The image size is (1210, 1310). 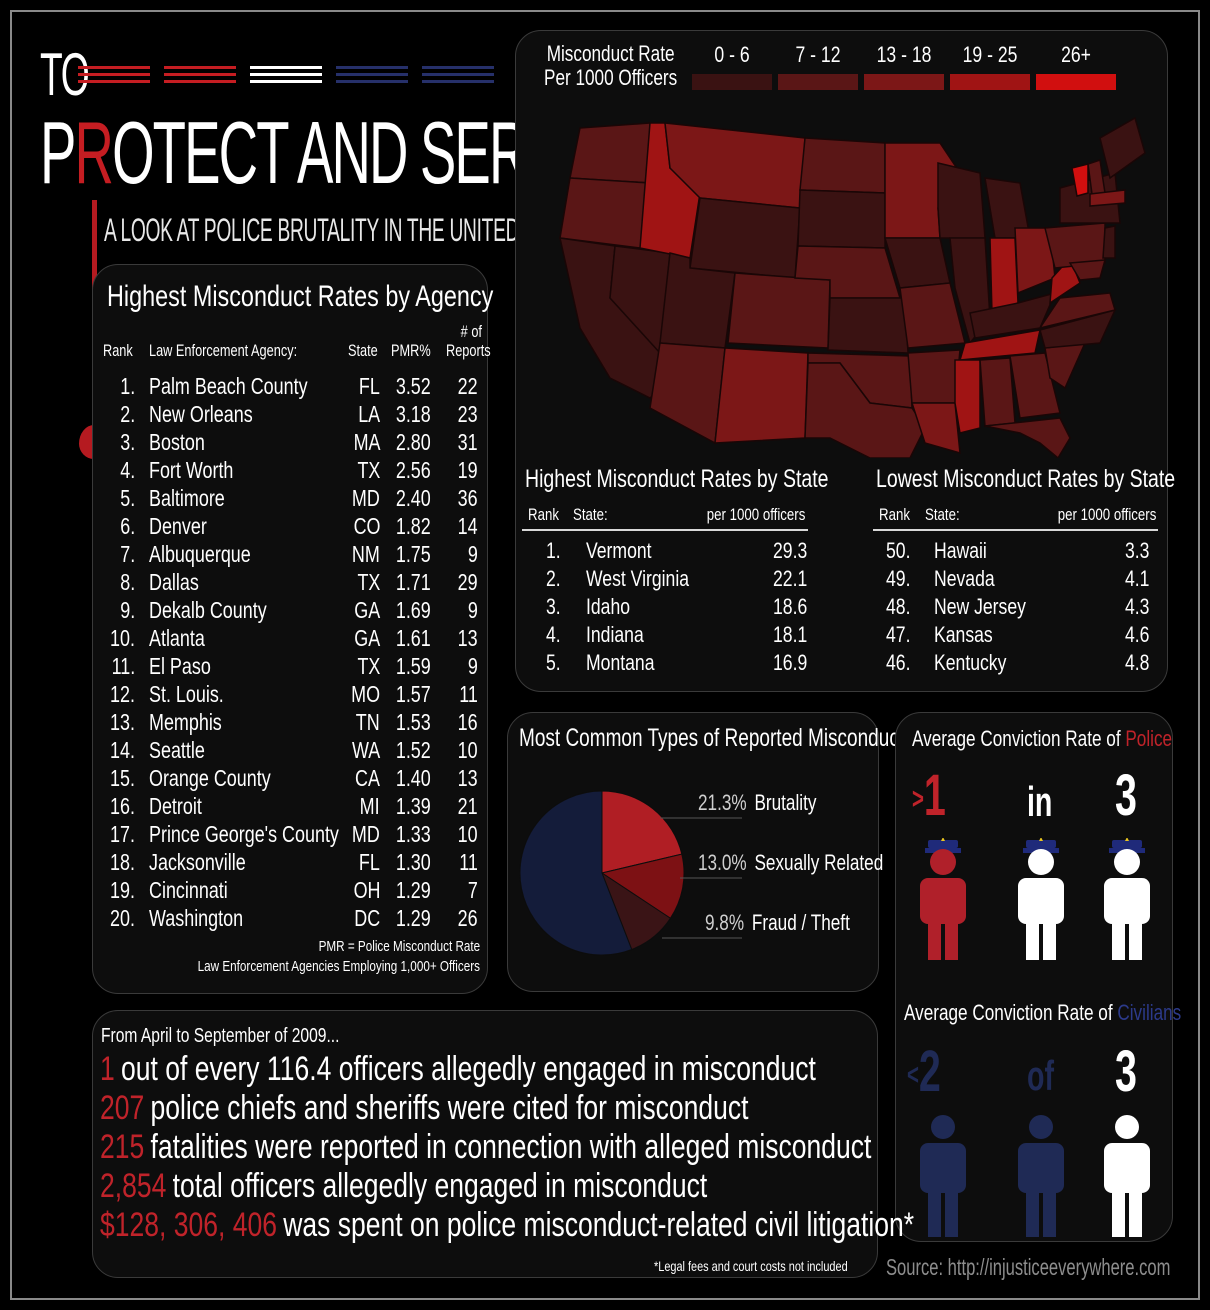 I want to click on agency-pmr: 2.80, so click(x=413, y=442).